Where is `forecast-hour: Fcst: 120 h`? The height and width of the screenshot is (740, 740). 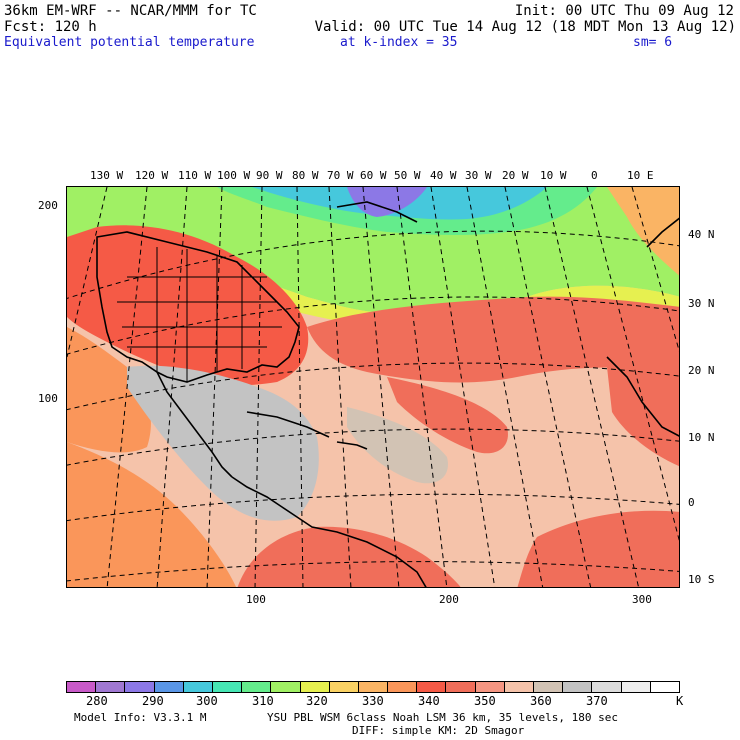
forecast-hour: Fcst: 120 h is located at coordinates (50, 27).